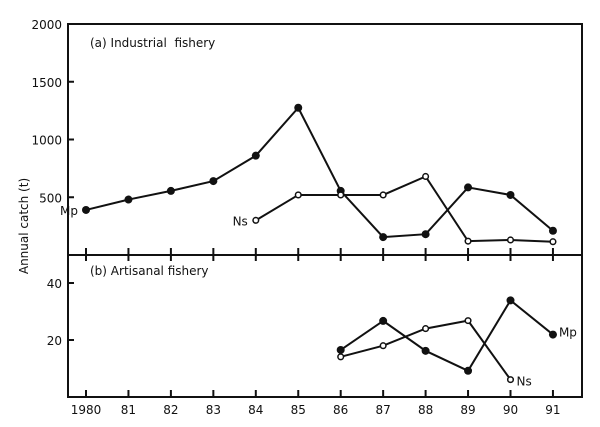  Describe the element at coordinates (86, 410) in the screenshot. I see `x-tick-label: 1980` at that location.